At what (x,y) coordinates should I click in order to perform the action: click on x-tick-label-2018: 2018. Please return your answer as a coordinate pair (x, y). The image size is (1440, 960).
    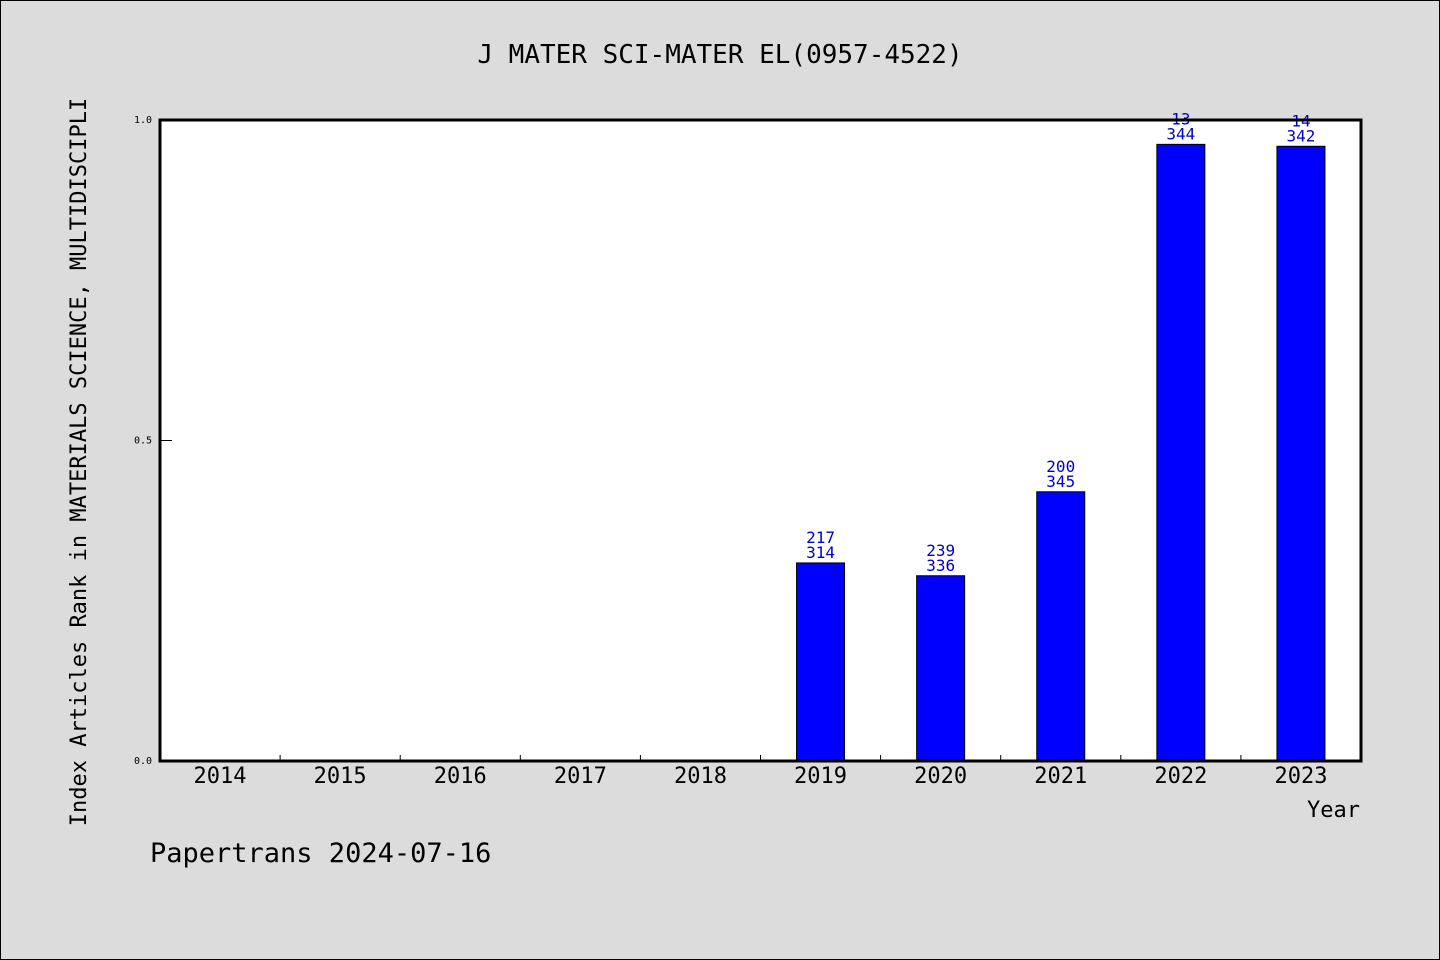
    Looking at the image, I should click on (700, 776).